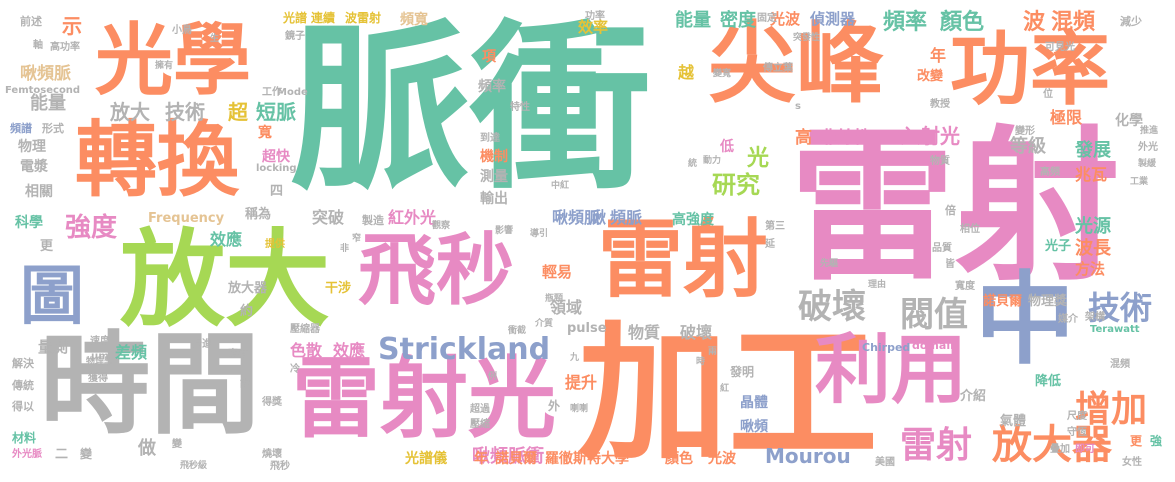  What do you see at coordinates (679, 459) in the screenshot?
I see `word: 顏色` at bounding box center [679, 459].